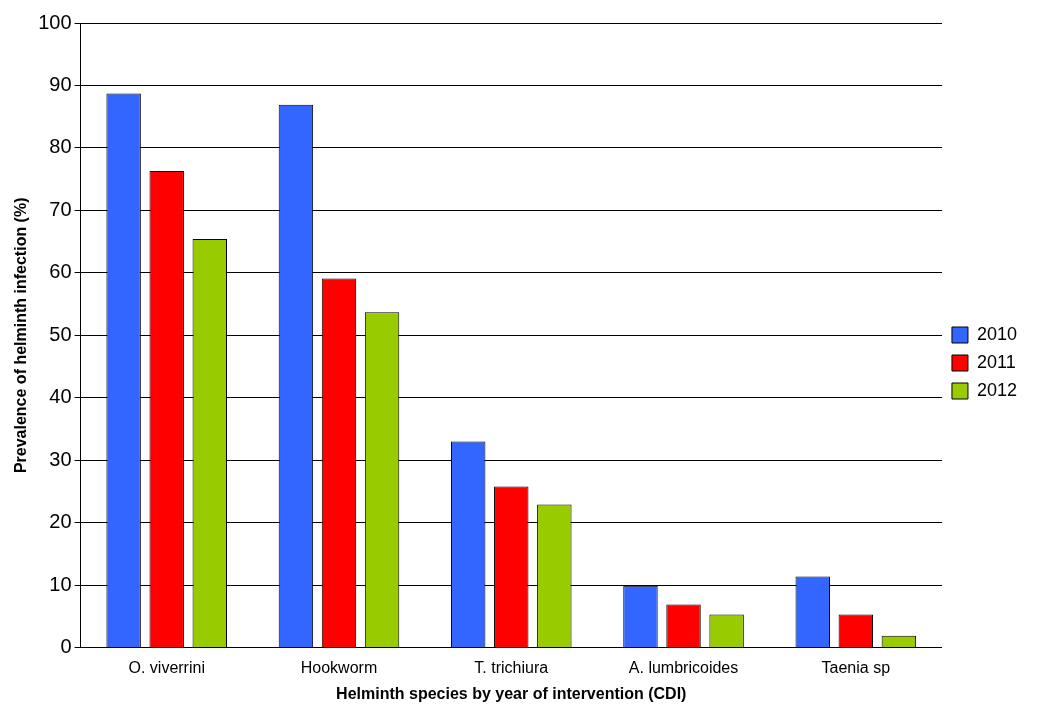  Describe the element at coordinates (60, 458) in the screenshot. I see `y-tick-label: 30` at that location.